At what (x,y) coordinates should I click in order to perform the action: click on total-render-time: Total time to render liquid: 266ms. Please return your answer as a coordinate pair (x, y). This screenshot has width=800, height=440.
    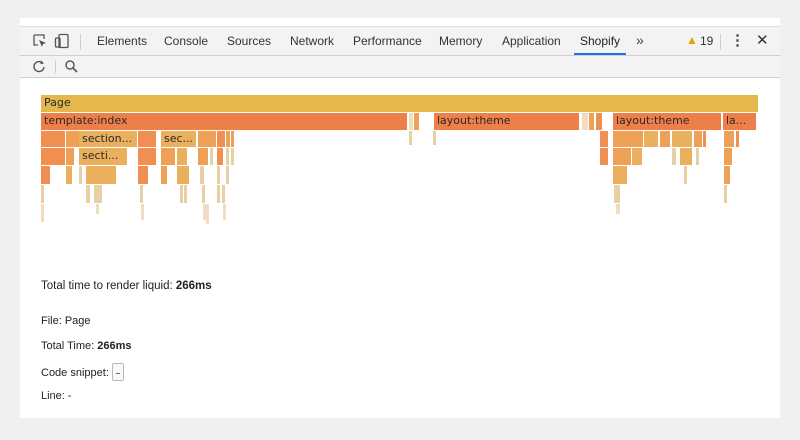
    Looking at the image, I should click on (126, 286).